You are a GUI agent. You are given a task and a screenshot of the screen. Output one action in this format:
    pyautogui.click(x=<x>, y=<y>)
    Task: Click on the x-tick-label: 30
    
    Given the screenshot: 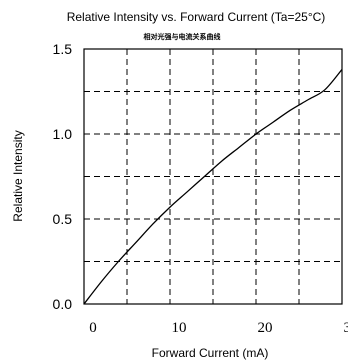 What is the action you would take?
    pyautogui.click(x=346, y=328)
    